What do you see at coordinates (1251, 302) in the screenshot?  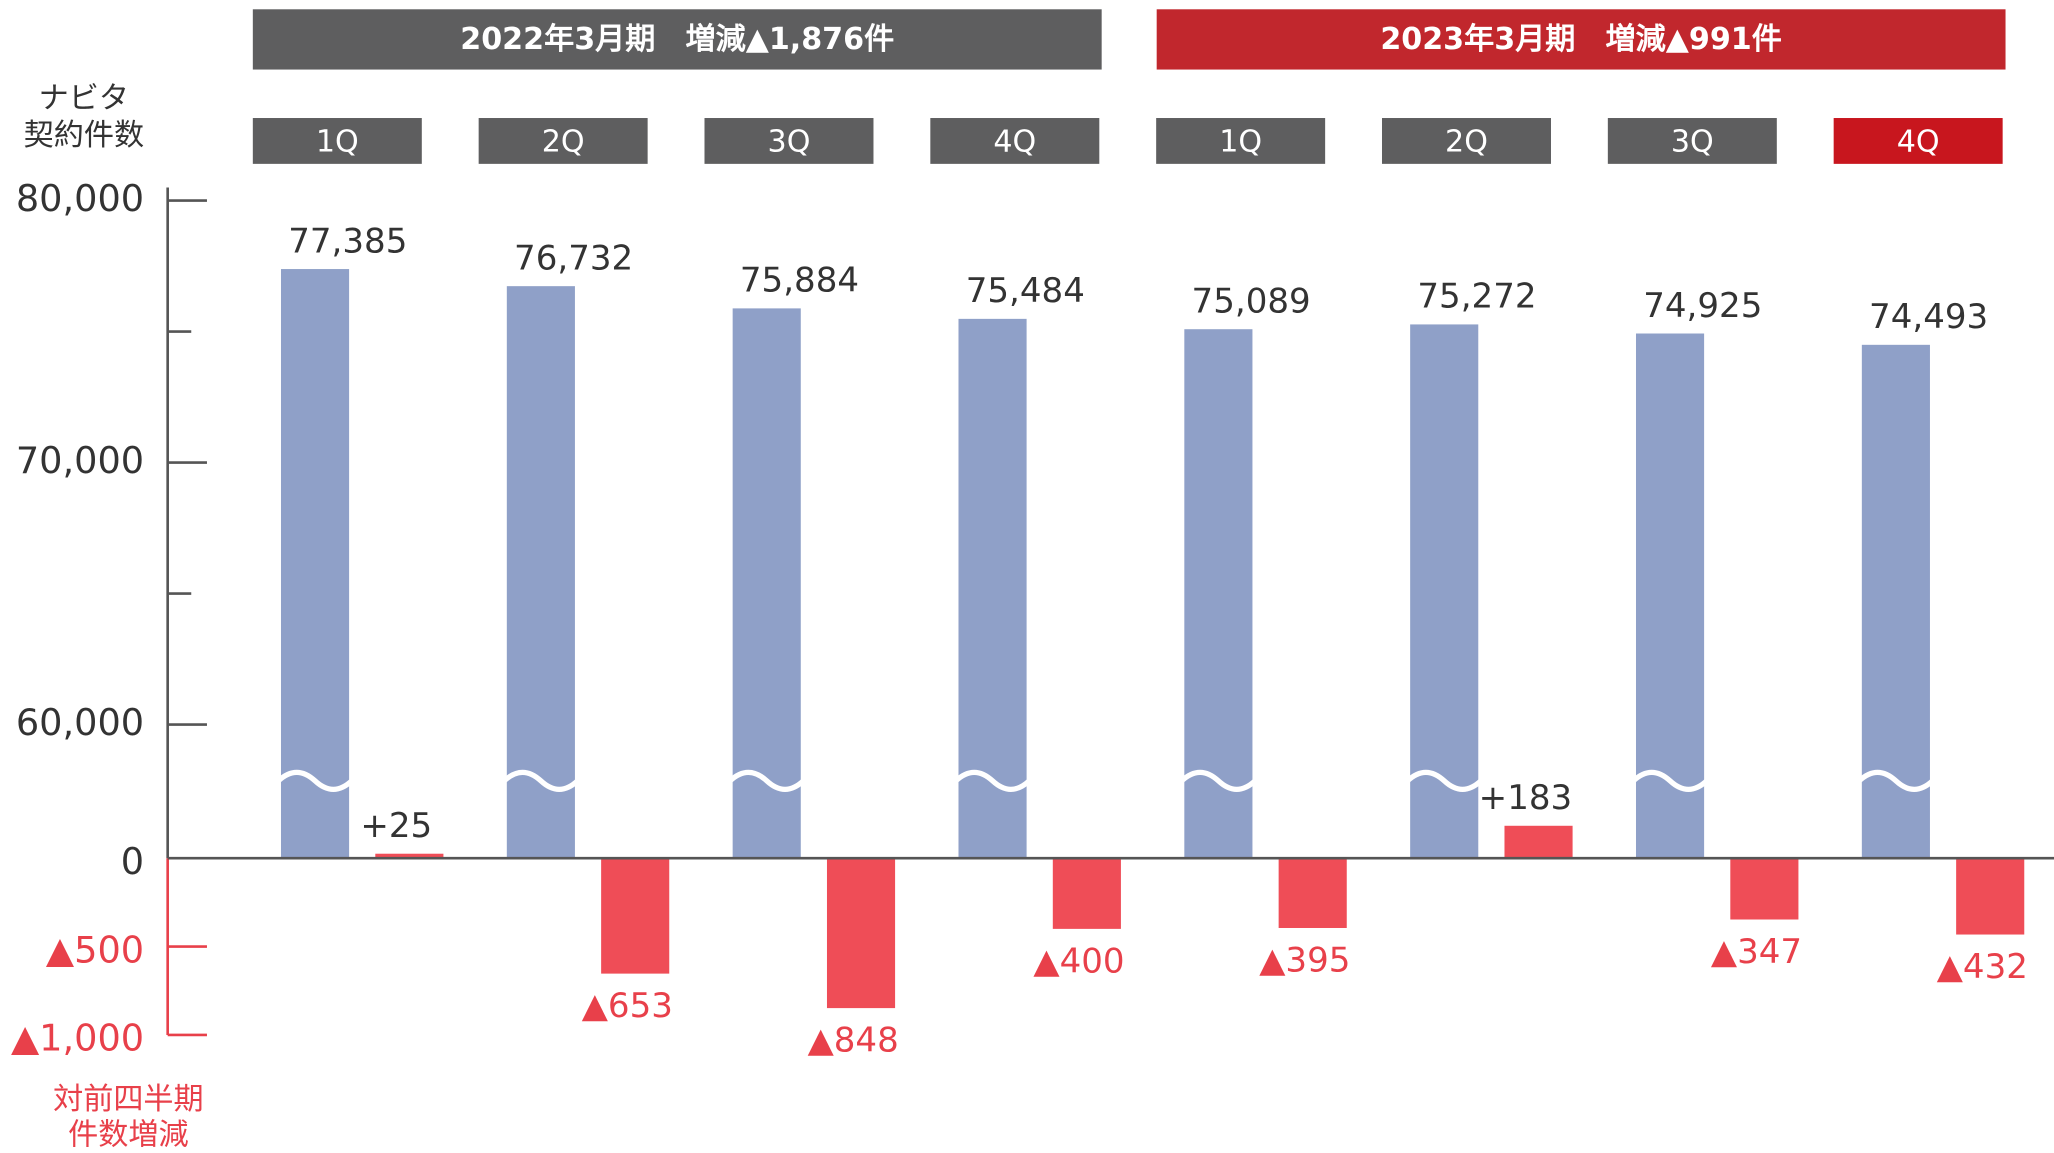 I see `value-label: 75,089` at bounding box center [1251, 302].